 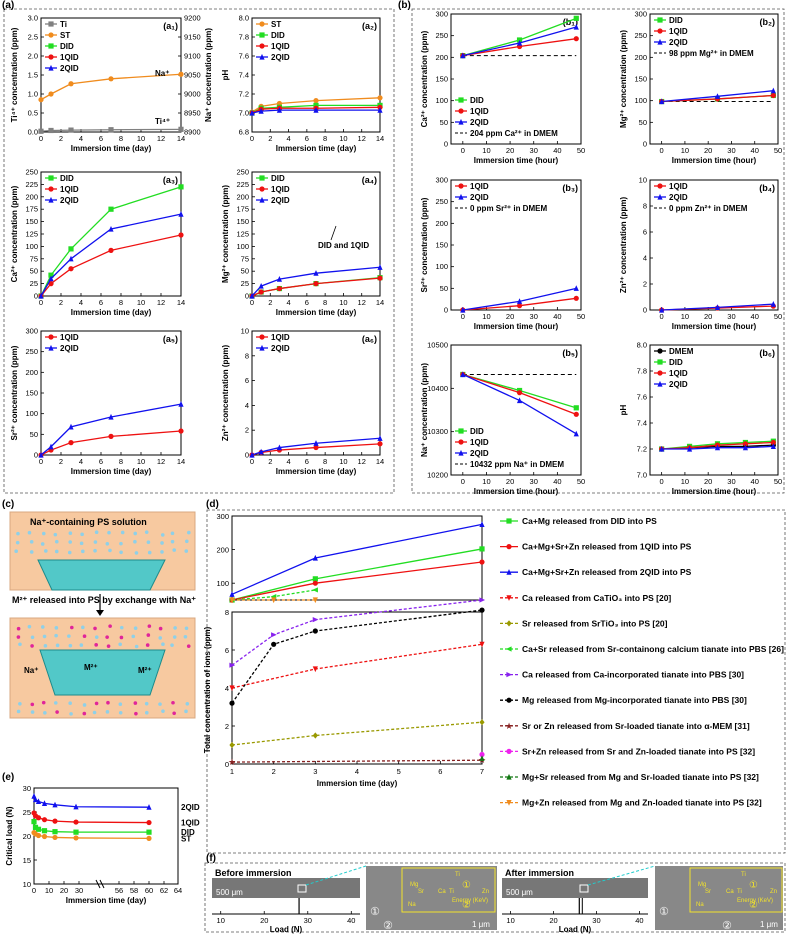 What do you see at coordinates (33, 75) in the screenshot?
I see `a1-ytick-label: 1.5` at bounding box center [33, 75].